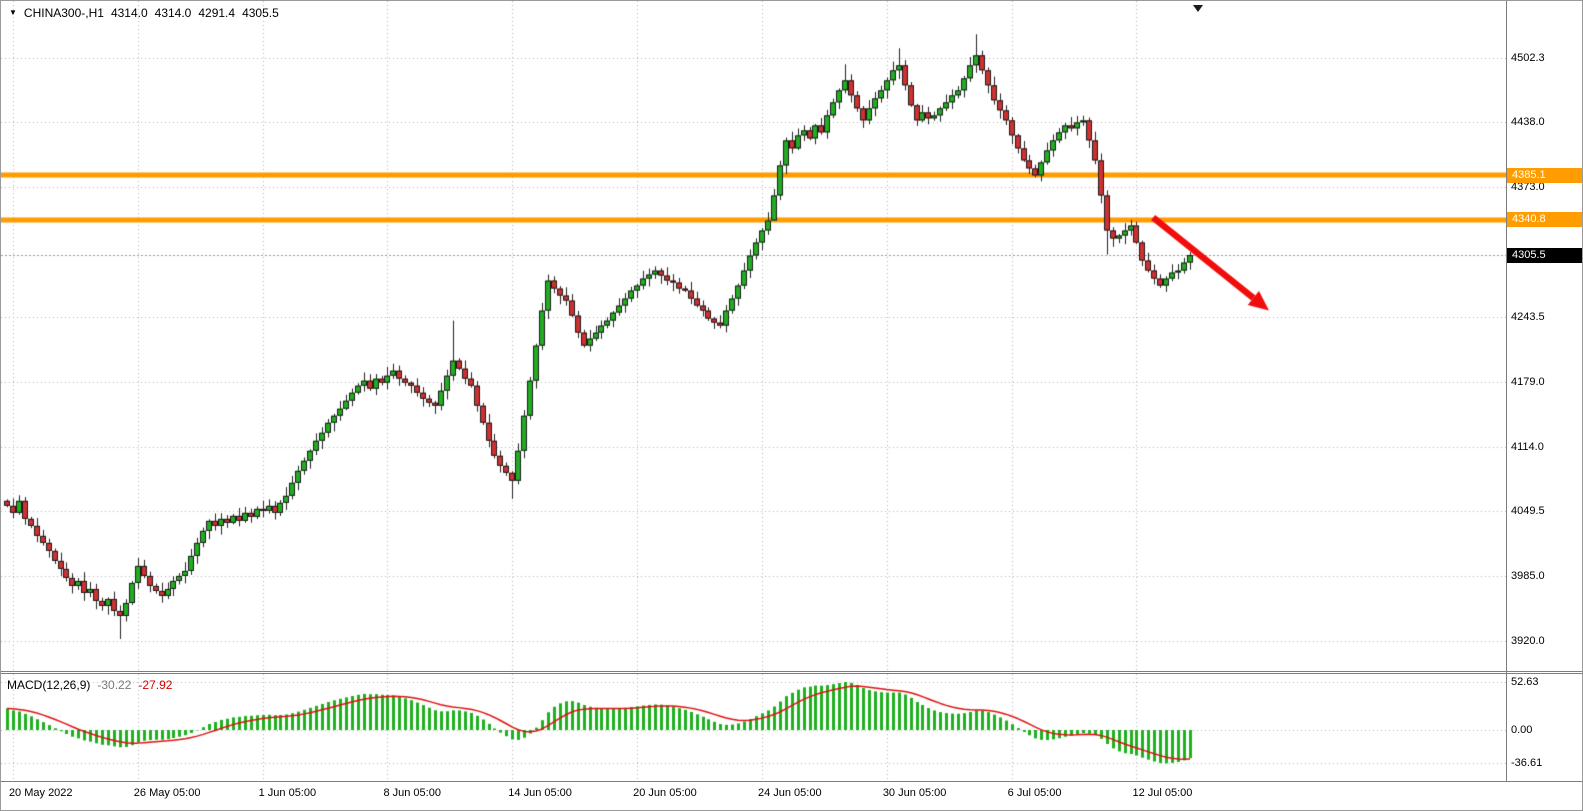  I want to click on macd-tick-label: 0.00, so click(1522, 730).